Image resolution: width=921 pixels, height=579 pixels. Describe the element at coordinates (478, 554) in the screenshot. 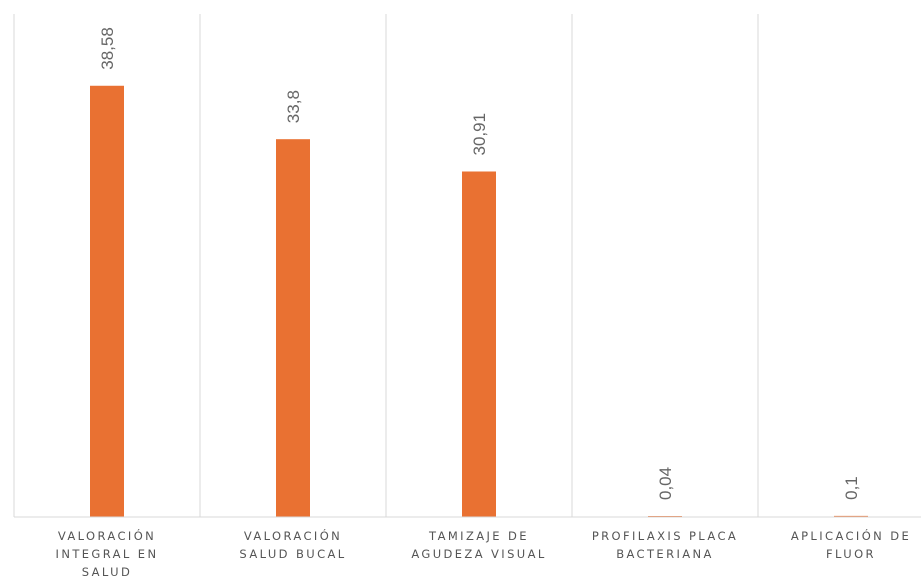

I see `category-label-line: AGUDEZA VISUAL` at that location.